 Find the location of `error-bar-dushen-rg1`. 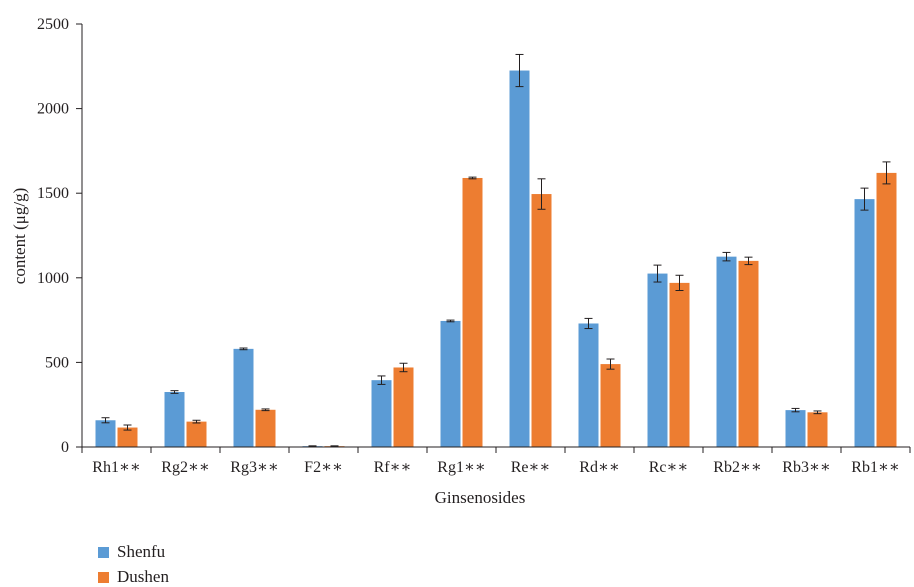

error-bar-dushen-rg1 is located at coordinates (472, 178).